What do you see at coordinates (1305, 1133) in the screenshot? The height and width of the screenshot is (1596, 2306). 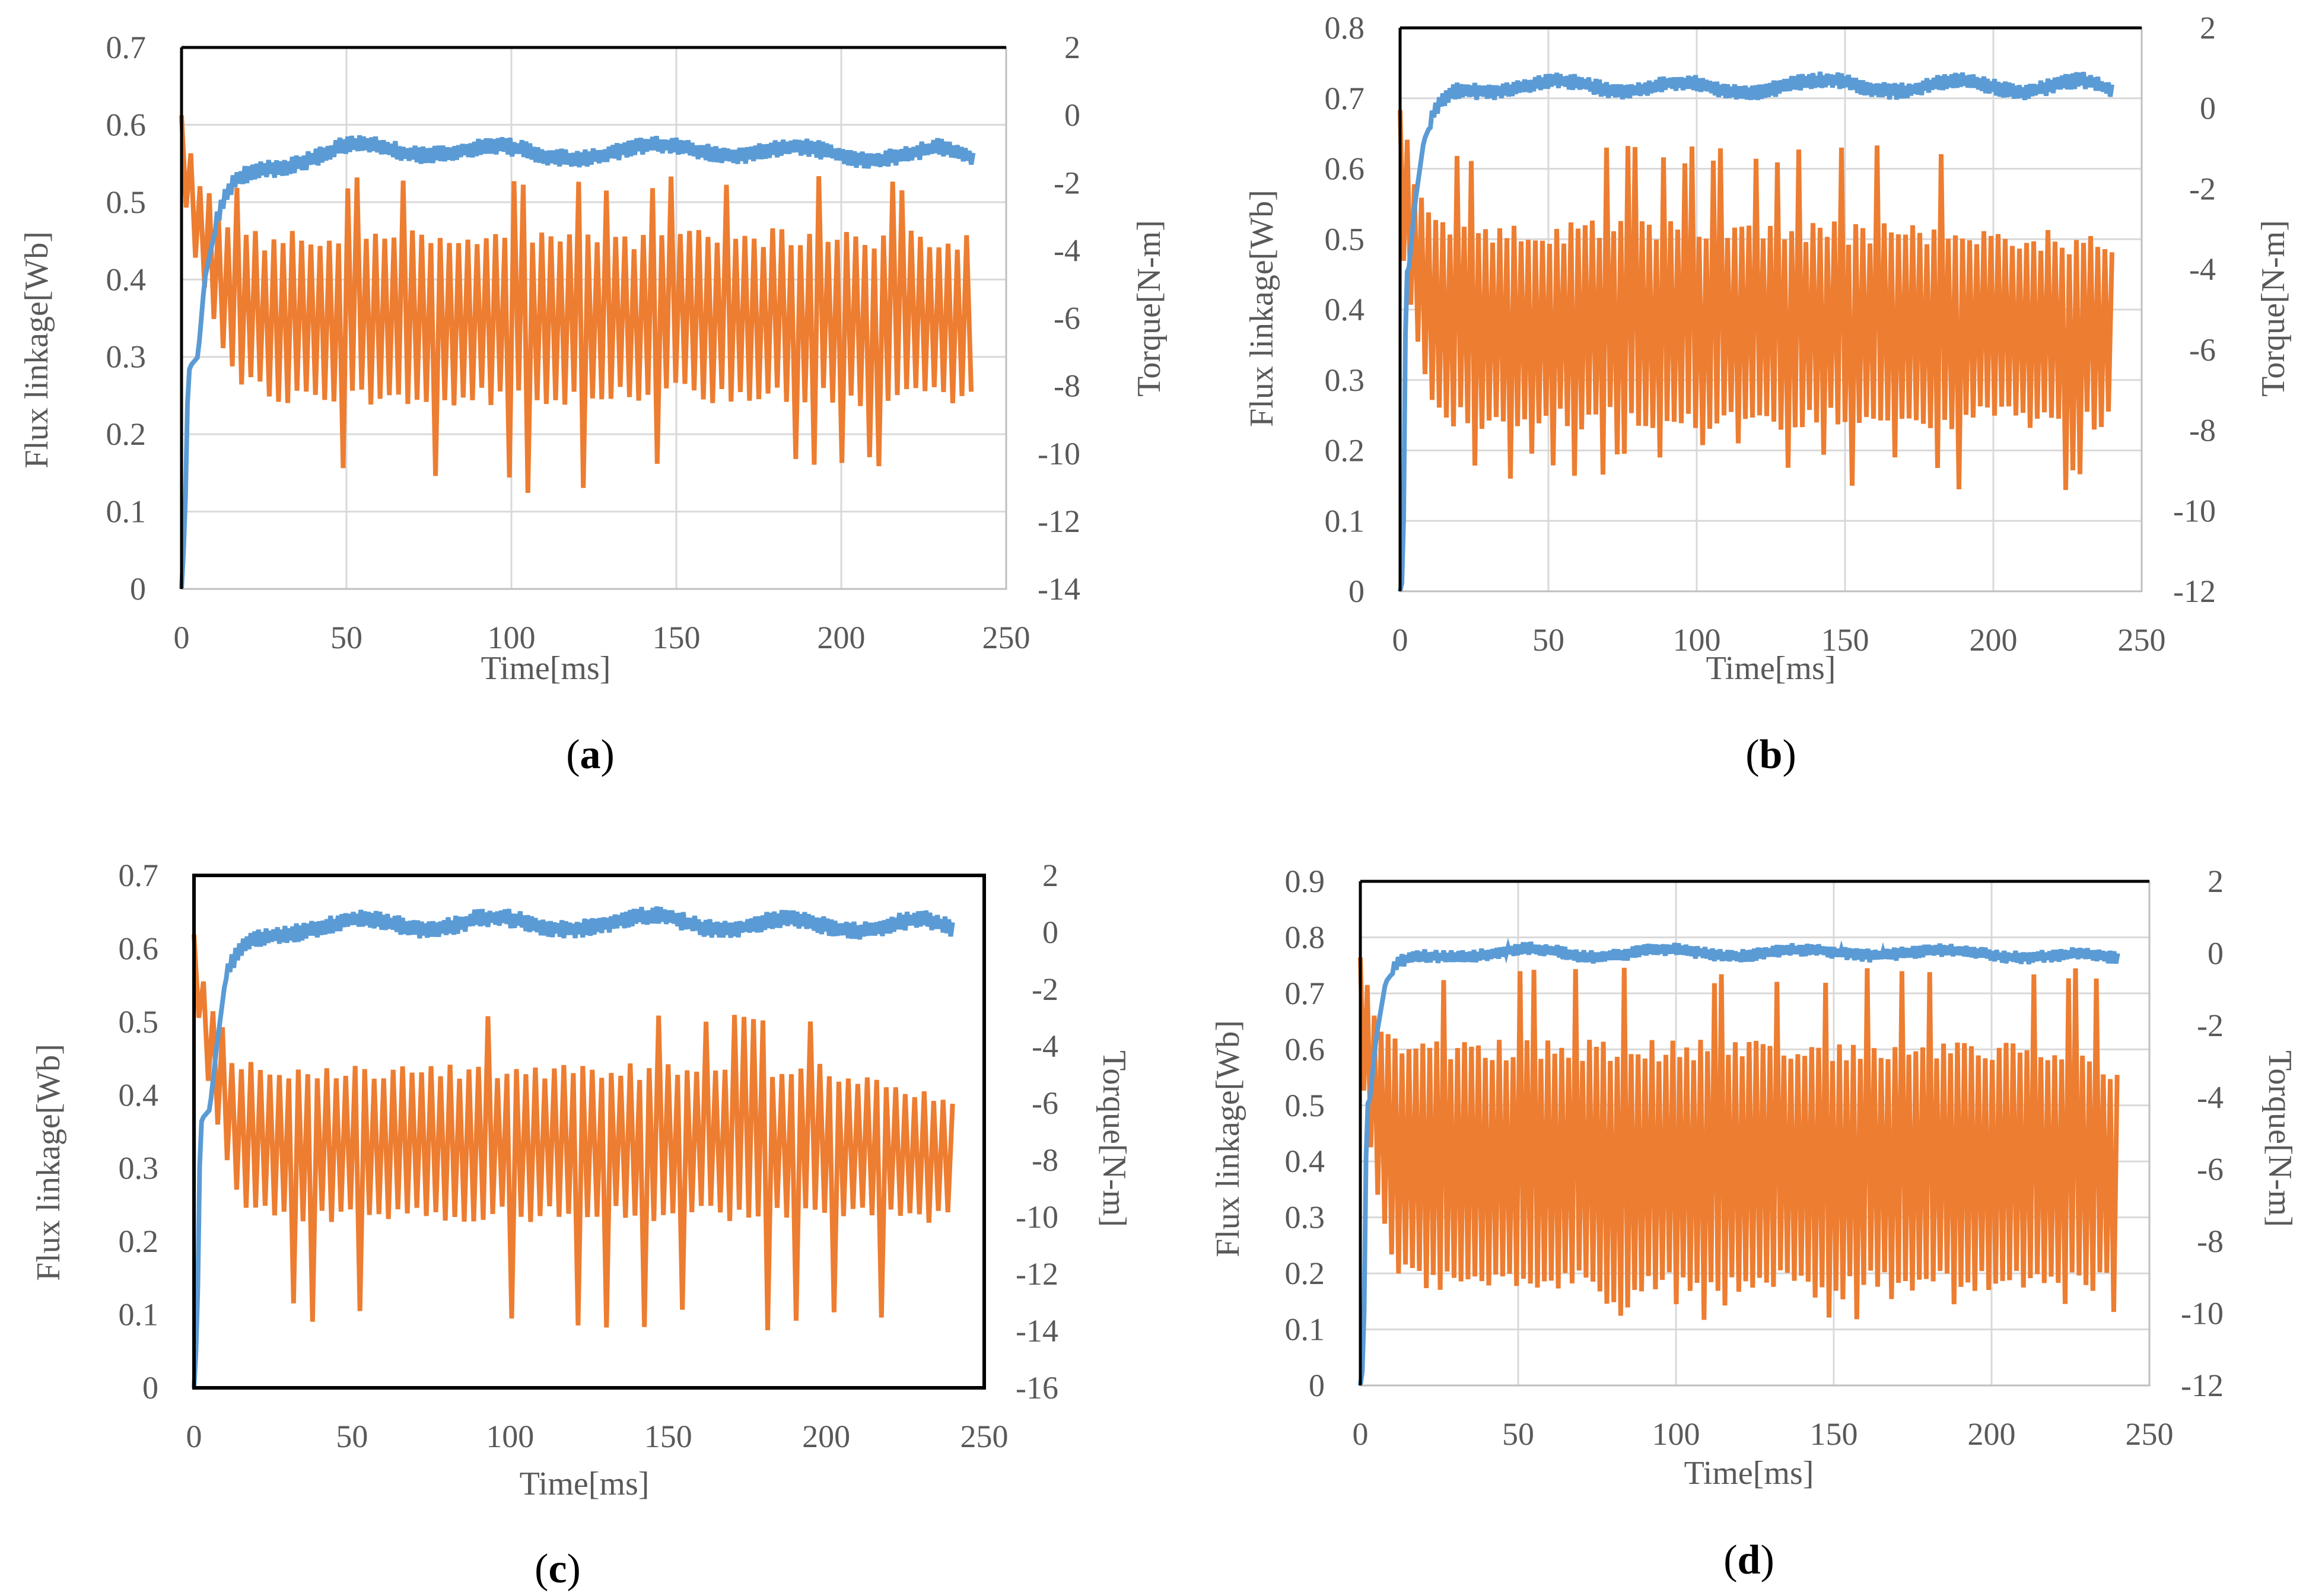 I see `left-axis-ticks: 0 0.1 0.2 0.3 0.4 0.5 0.6 0.7 0.8 0.9` at bounding box center [1305, 1133].